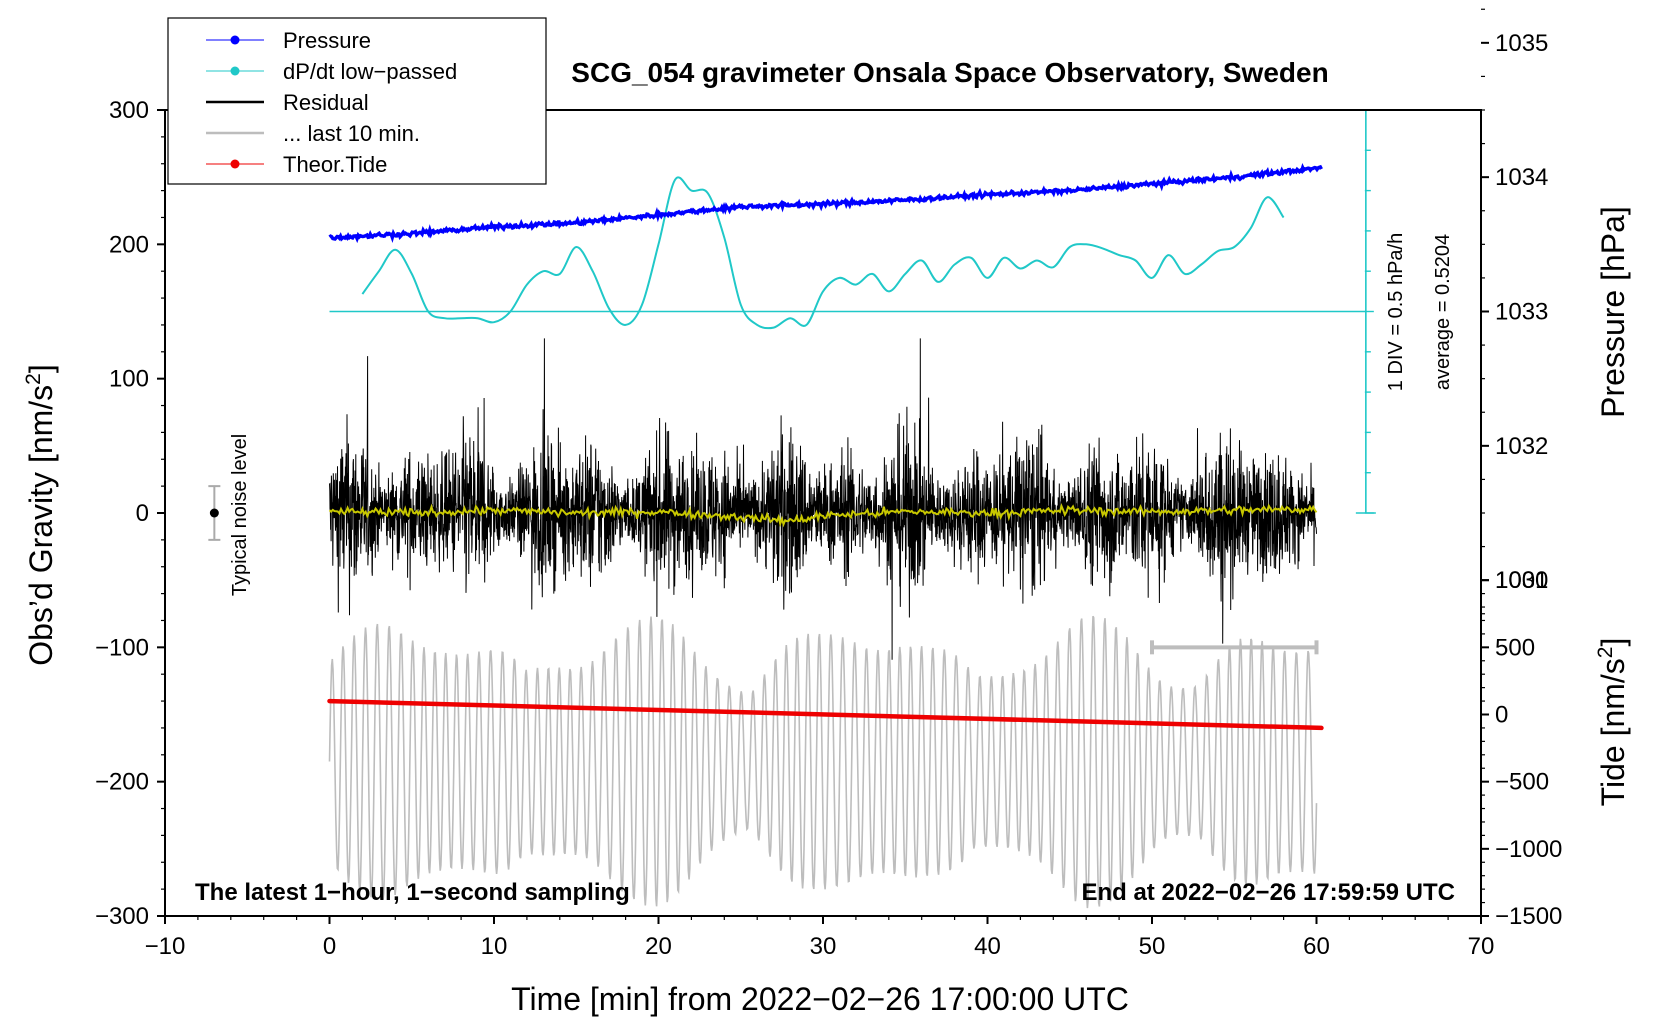  I want to click on tide-label-sup: 2, so click(1605, 653).